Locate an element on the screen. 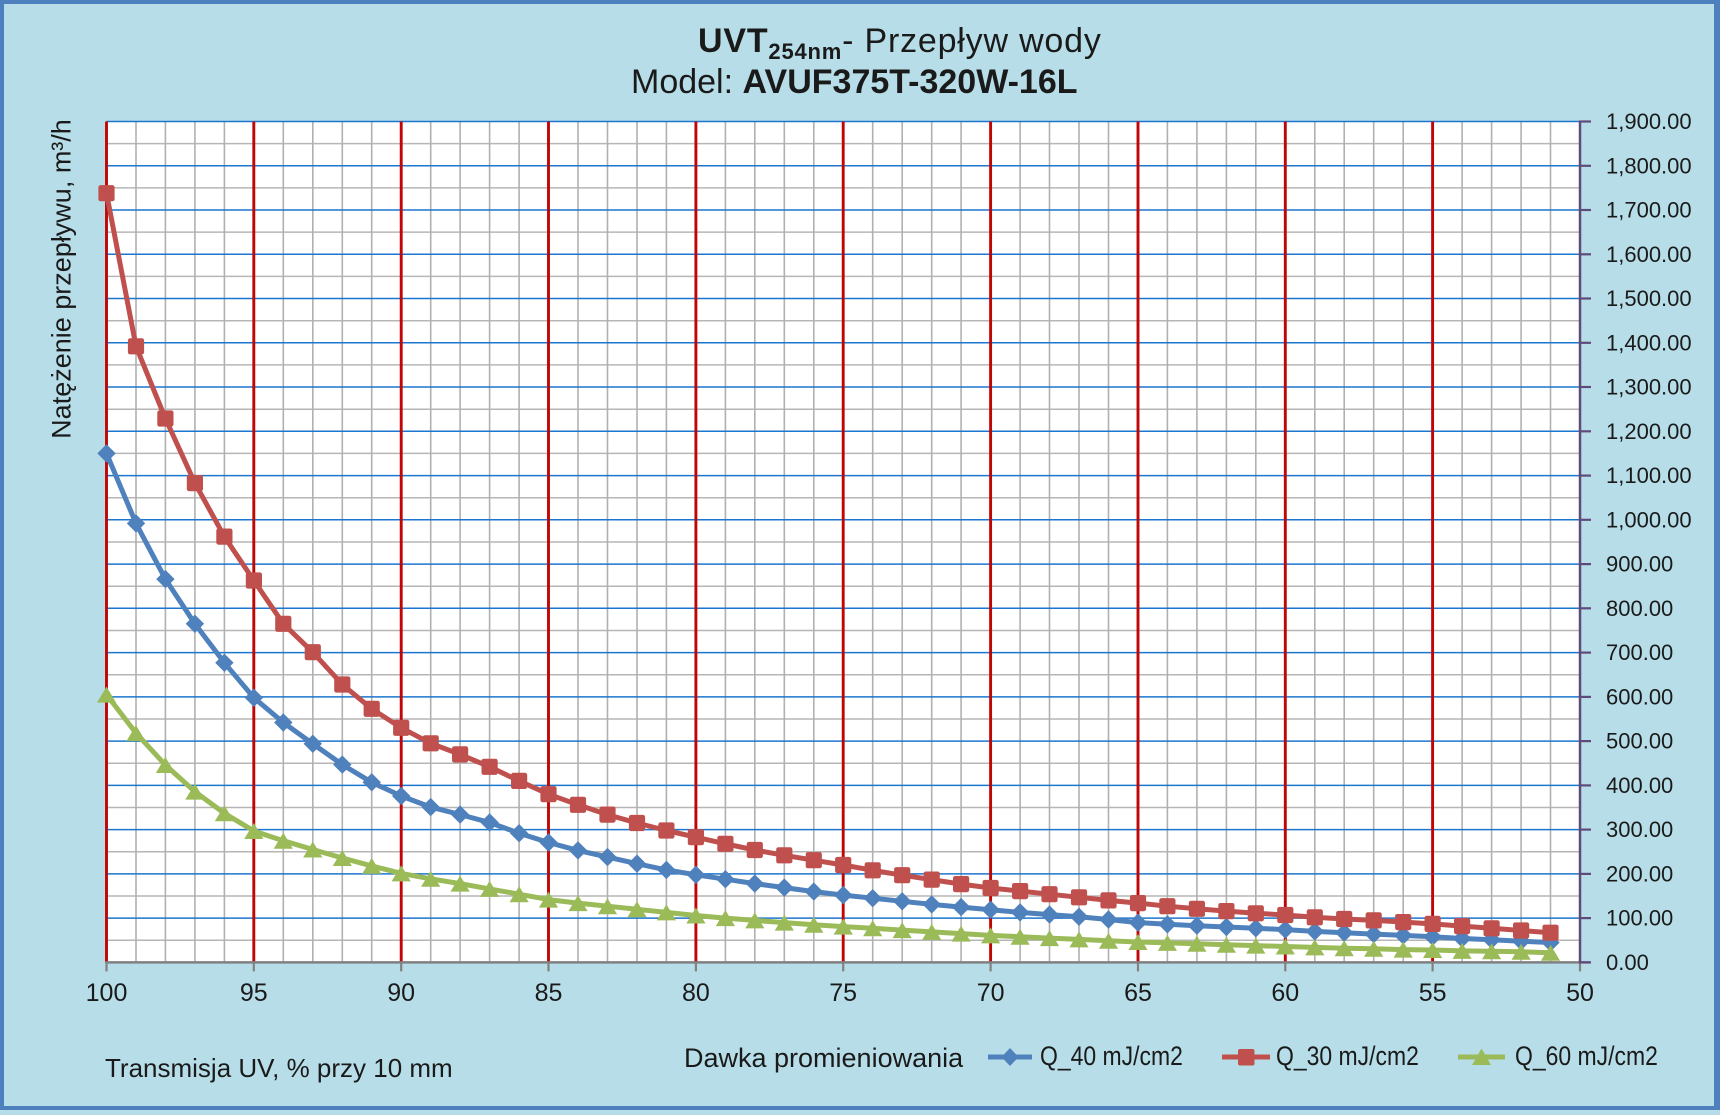 Image resolution: width=1720 pixels, height=1115 pixels. svg-text: 1,500.00 is located at coordinates (1649, 298).